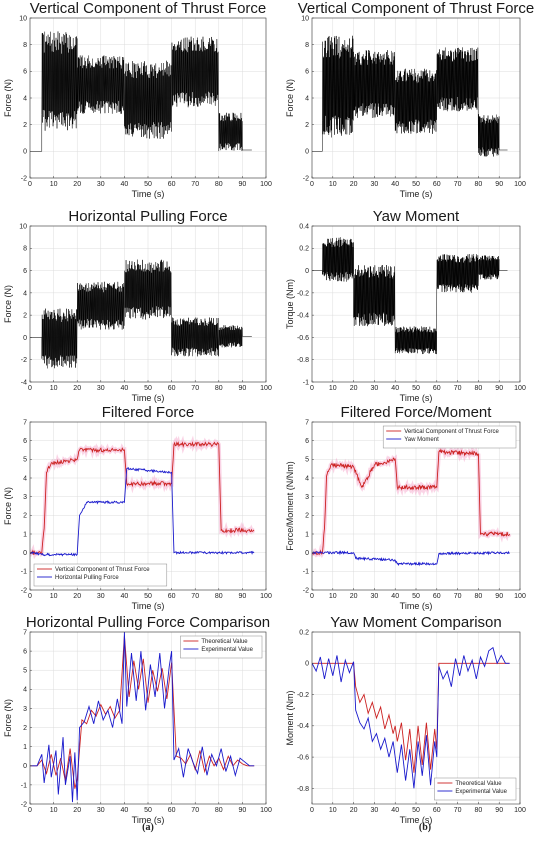 Image resolution: width=550 pixels, height=842 pixels. Describe the element at coordinates (148, 412) in the screenshot. I see `chart-title: Filtered Force` at that location.